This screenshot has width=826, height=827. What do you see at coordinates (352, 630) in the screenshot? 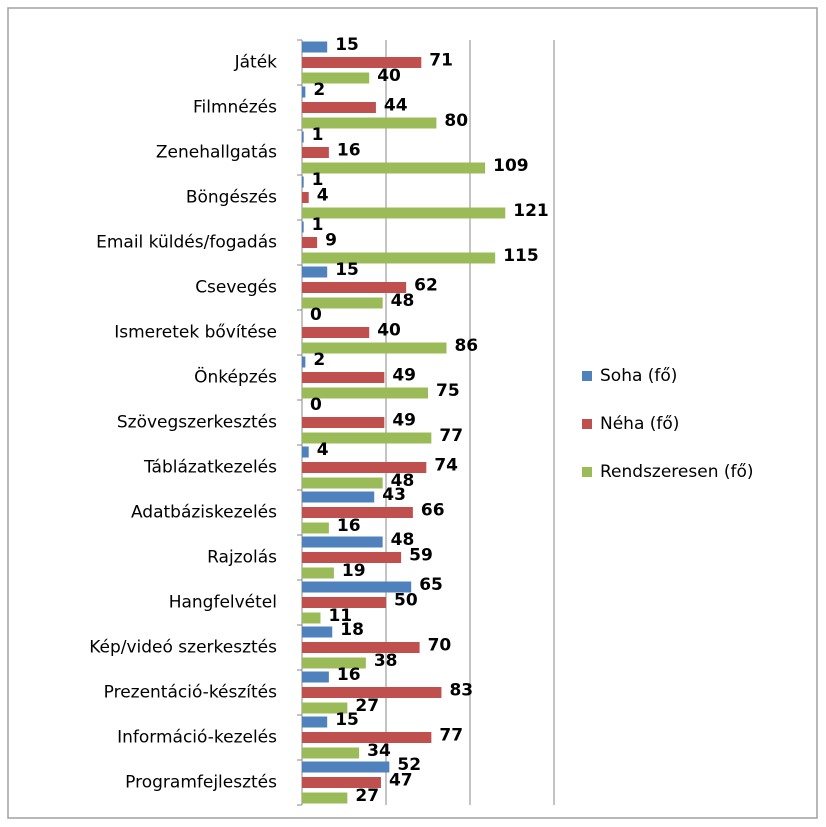
I see `data-label: 18` at bounding box center [352, 630].